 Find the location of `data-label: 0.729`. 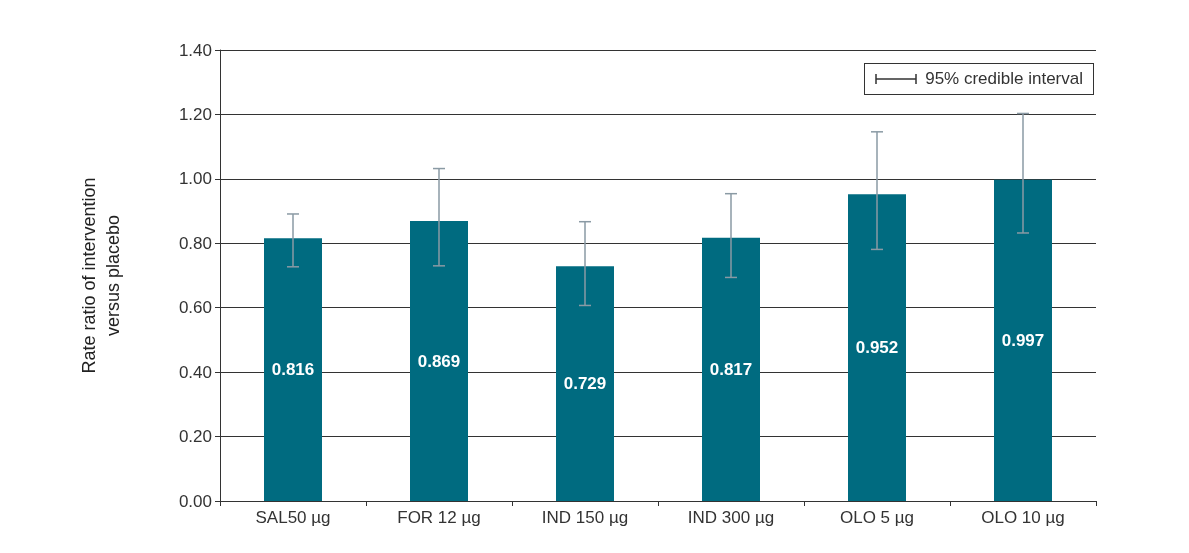

data-label: 0.729 is located at coordinates (585, 384).